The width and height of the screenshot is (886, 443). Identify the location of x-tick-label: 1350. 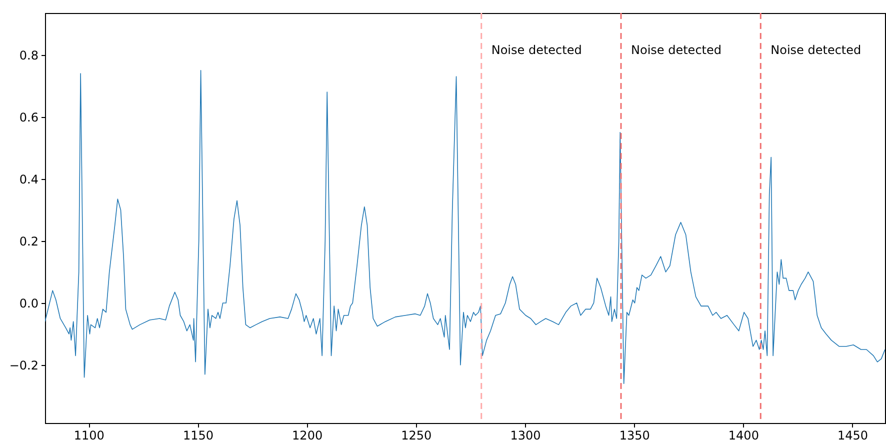
(634, 435).